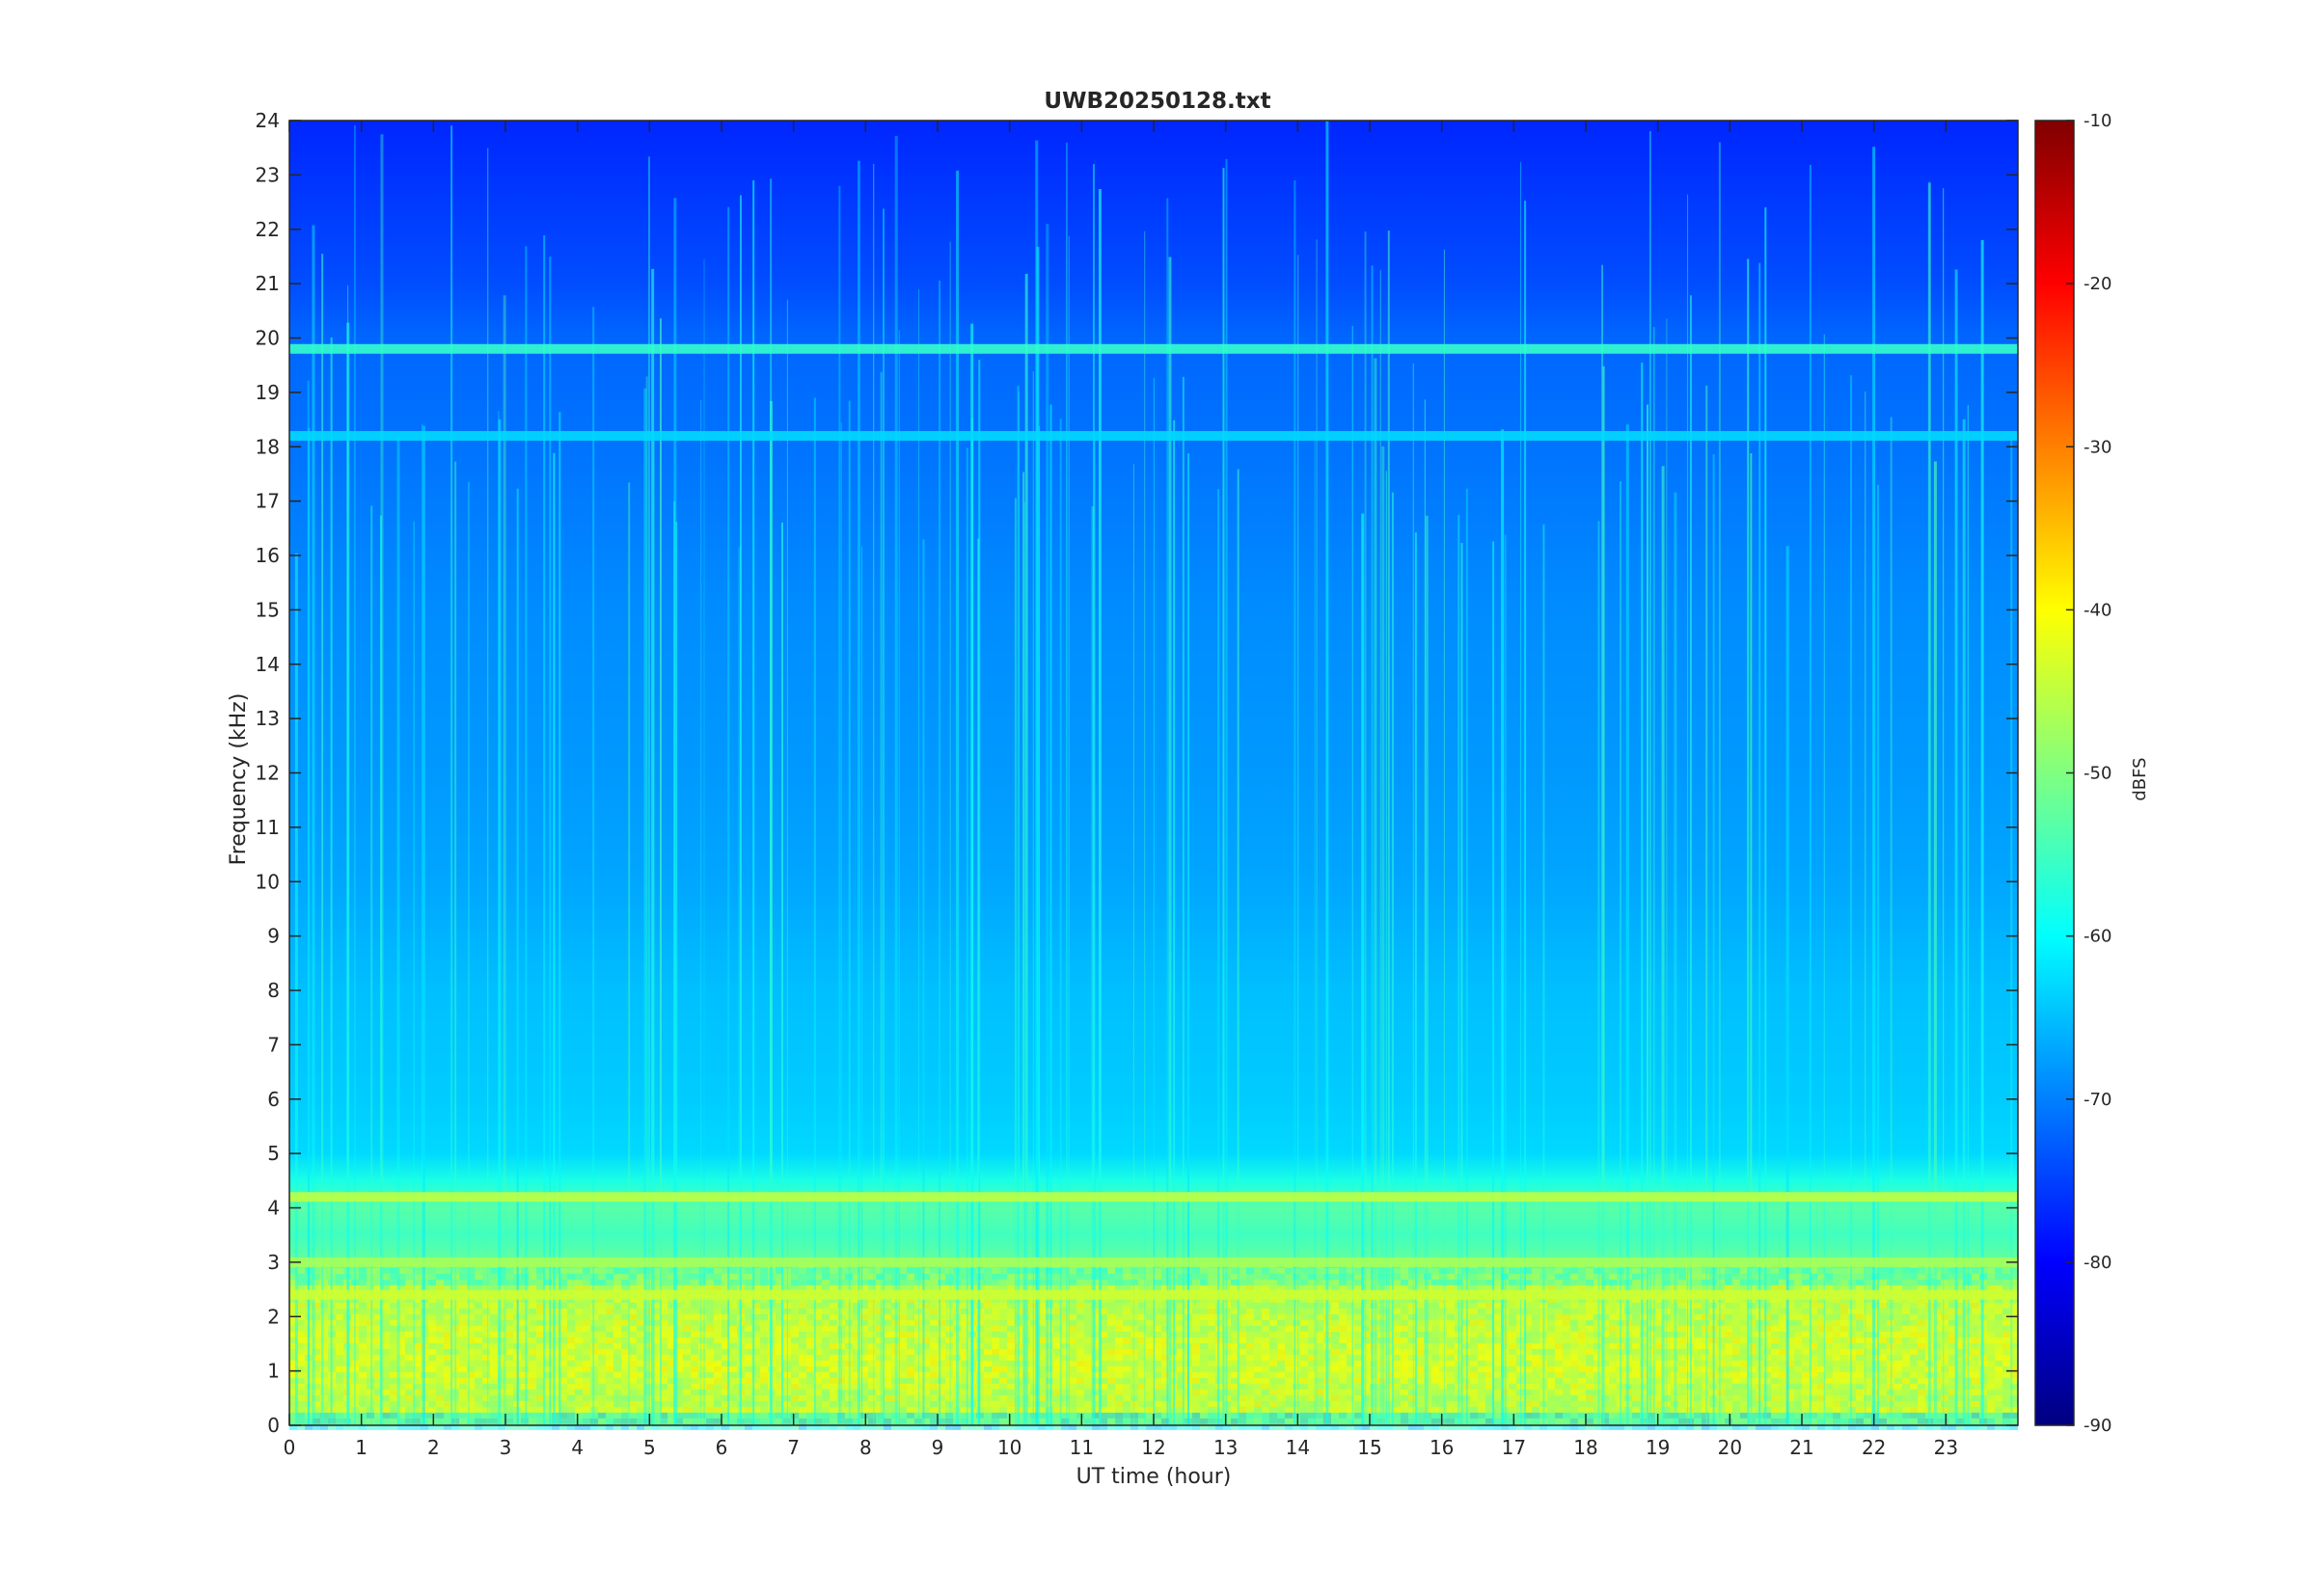  What do you see at coordinates (273, 1153) in the screenshot?
I see `y-tick-label: 5` at bounding box center [273, 1153].